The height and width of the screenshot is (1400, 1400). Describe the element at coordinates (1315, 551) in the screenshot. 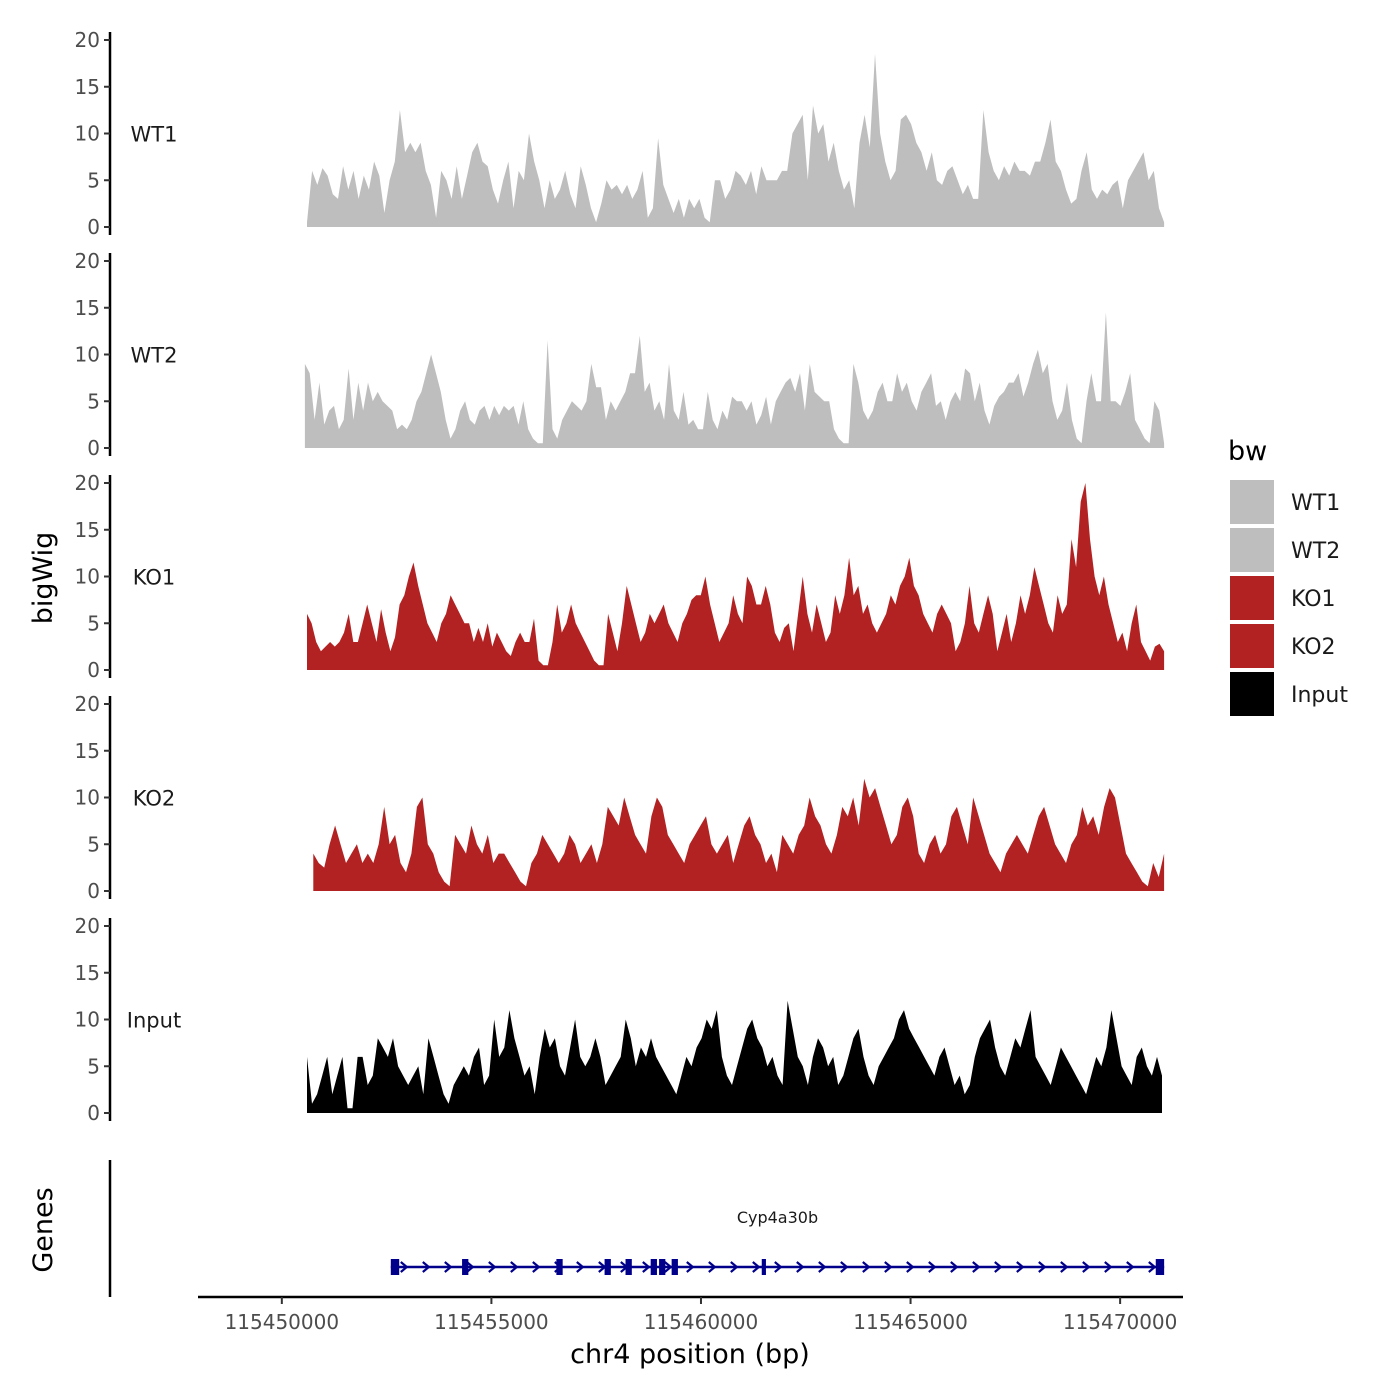

I see `legend-label: WT2` at that location.